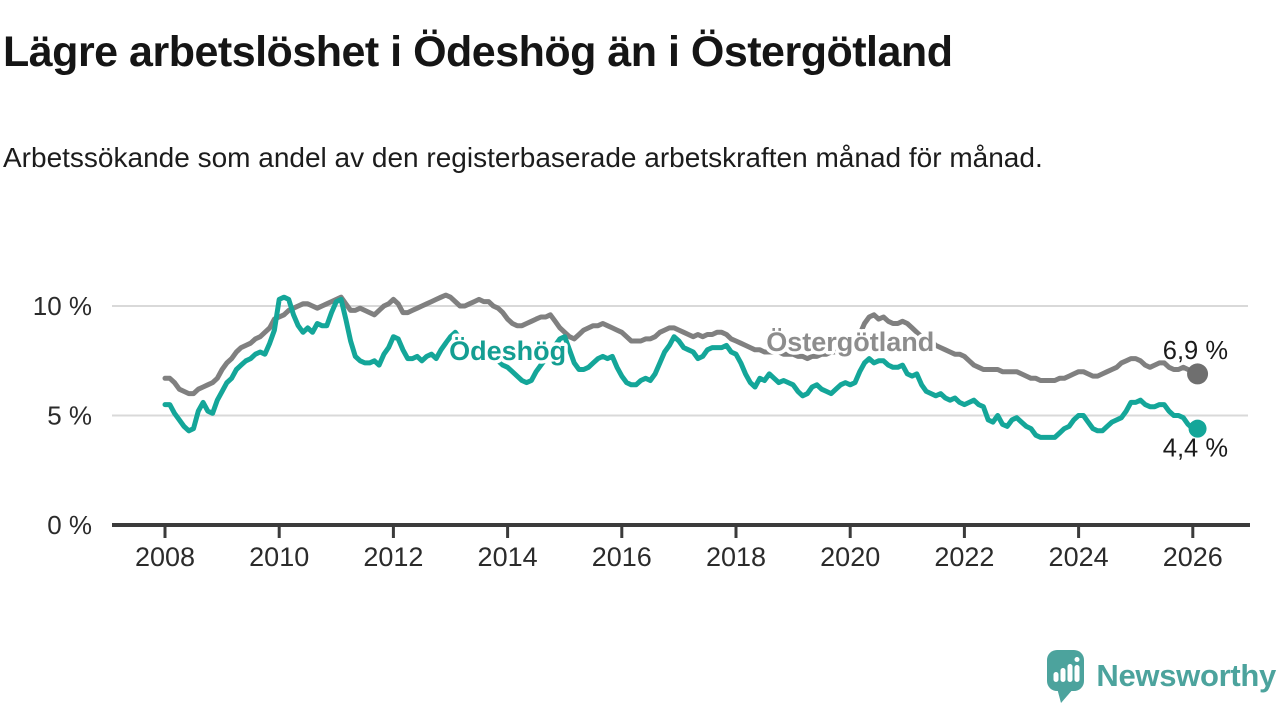 The height and width of the screenshot is (720, 1280). Describe the element at coordinates (736, 557) in the screenshot. I see `x-axis-label-2018: 2018` at that location.